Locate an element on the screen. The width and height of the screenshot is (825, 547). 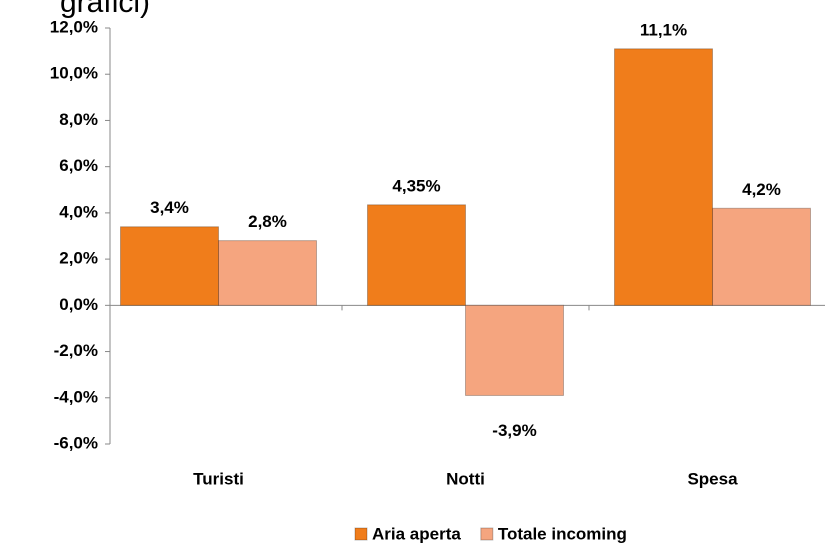
y-tick-label: 4,0% is located at coordinates (78, 211).